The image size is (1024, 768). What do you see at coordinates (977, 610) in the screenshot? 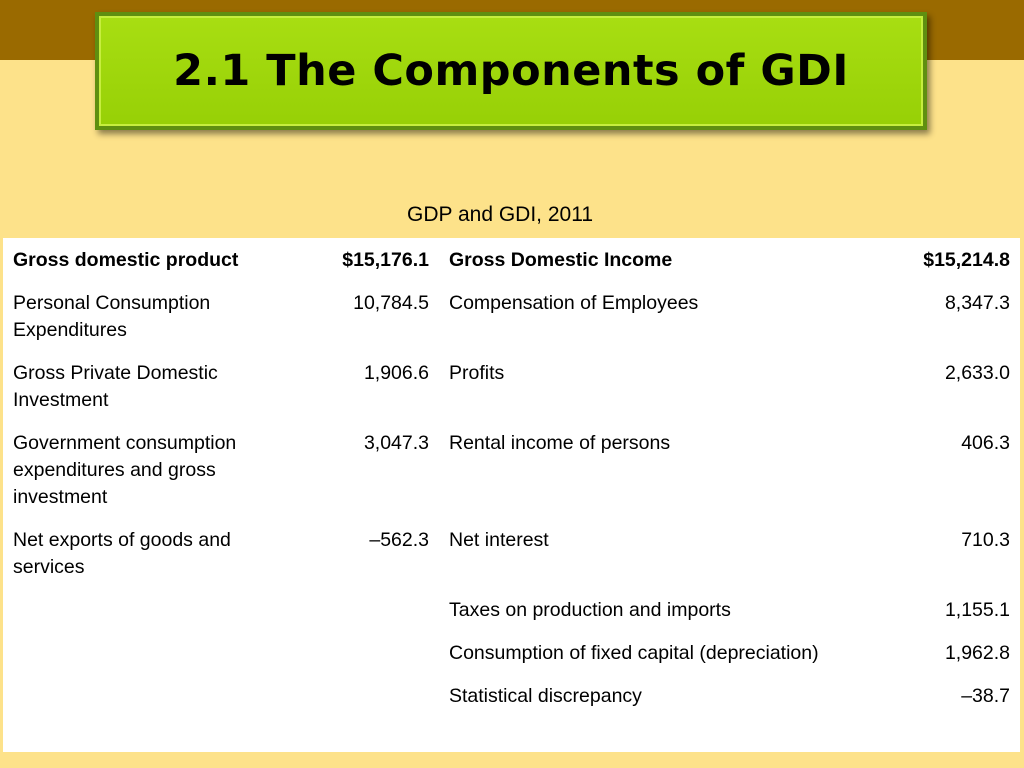
I see `gdi-component-value: 1,155.1` at bounding box center [977, 610].